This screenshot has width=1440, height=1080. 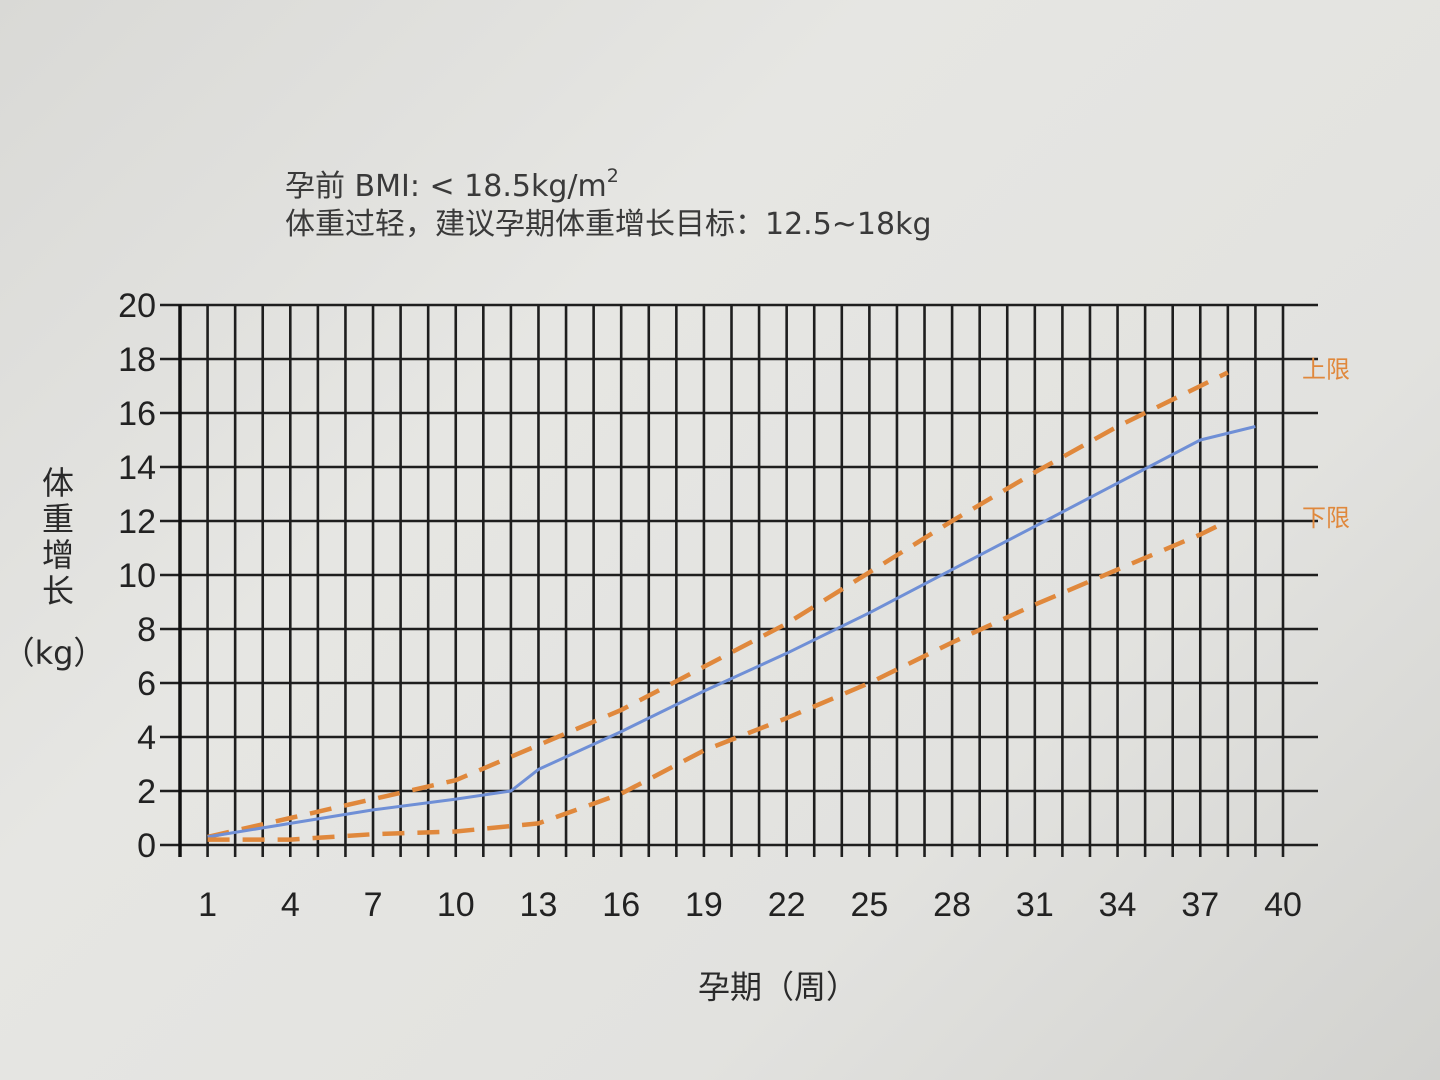 I want to click on y-tick-label: 10, so click(x=137, y=576).